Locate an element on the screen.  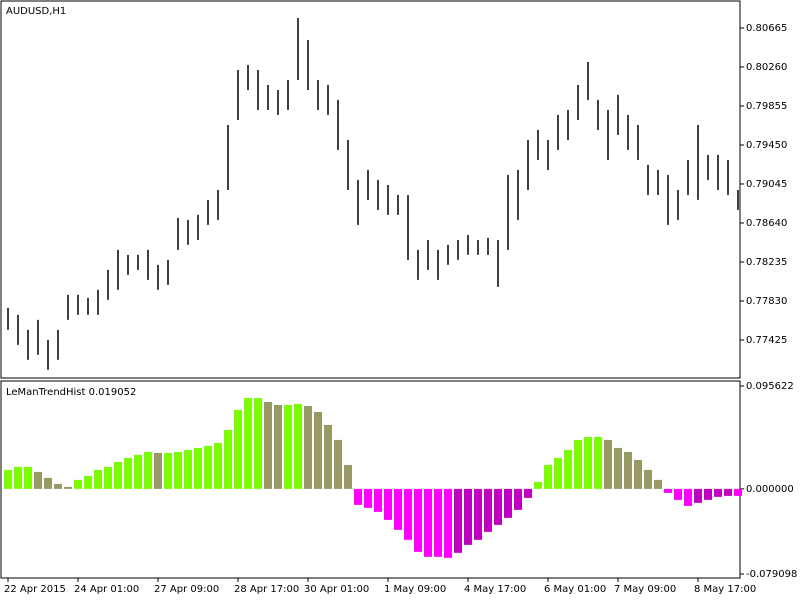
y-tick-label: 0.78235 is located at coordinates (766, 262).